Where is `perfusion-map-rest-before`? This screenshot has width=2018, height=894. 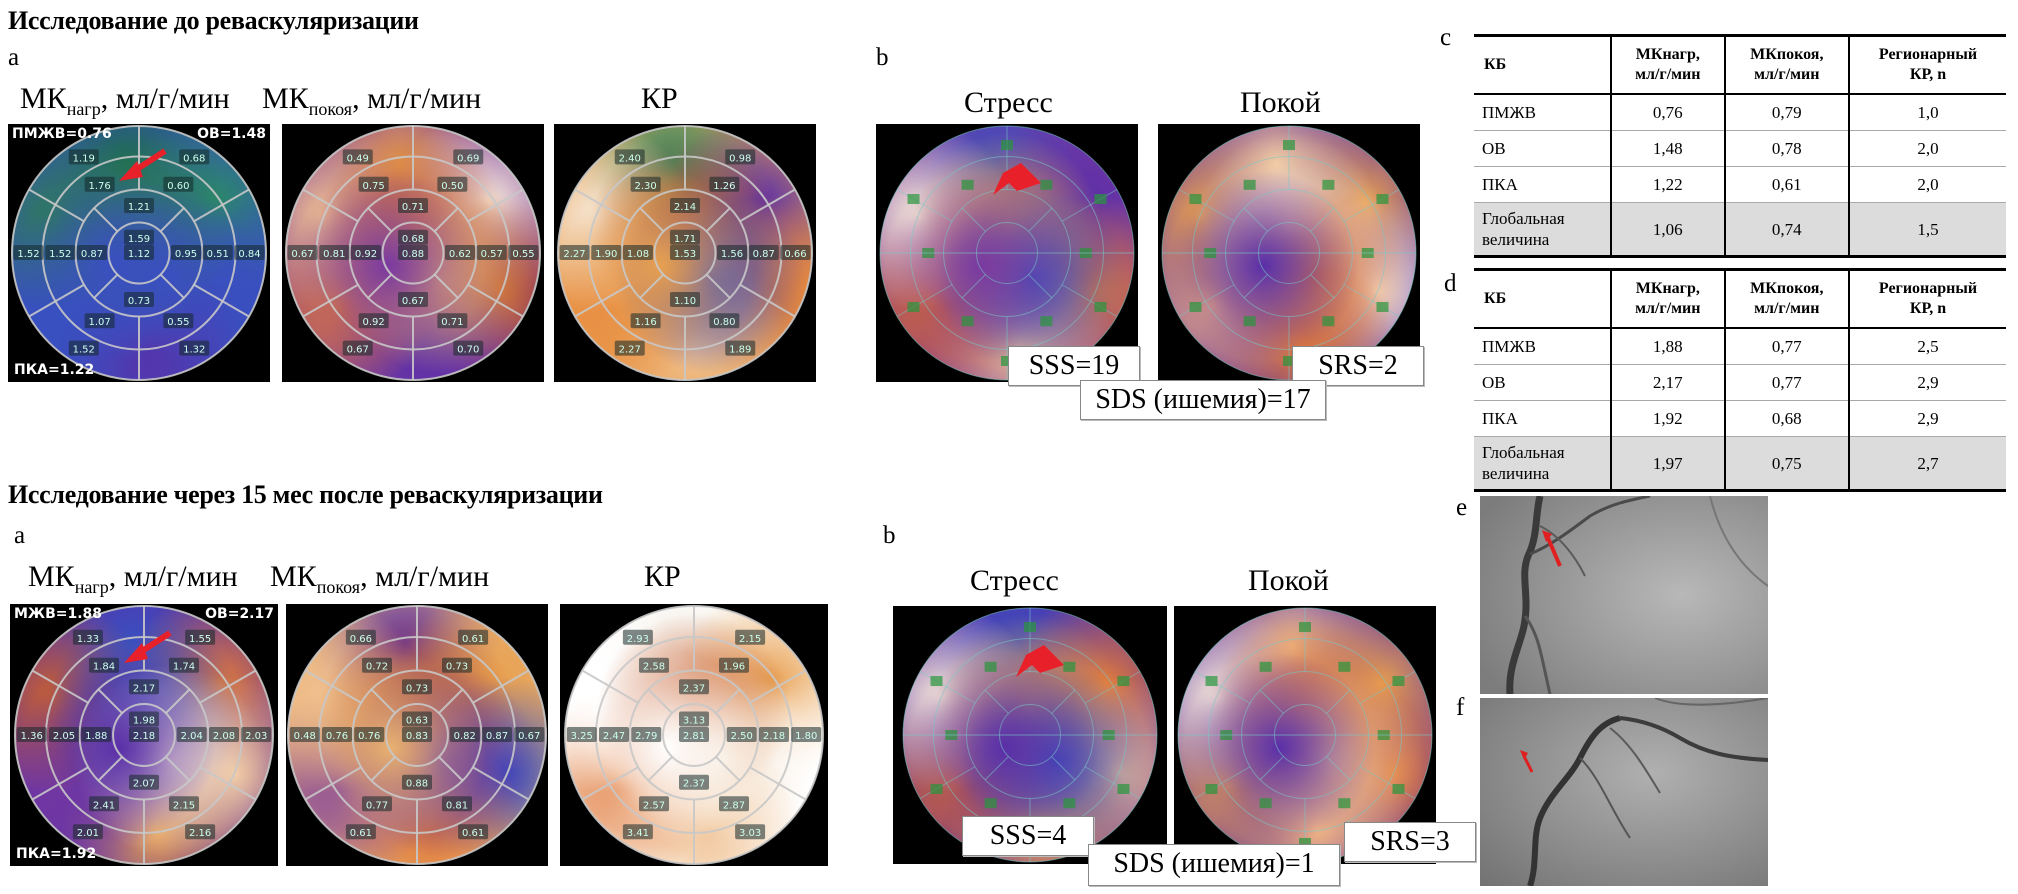 perfusion-map-rest-before is located at coordinates (1289, 253).